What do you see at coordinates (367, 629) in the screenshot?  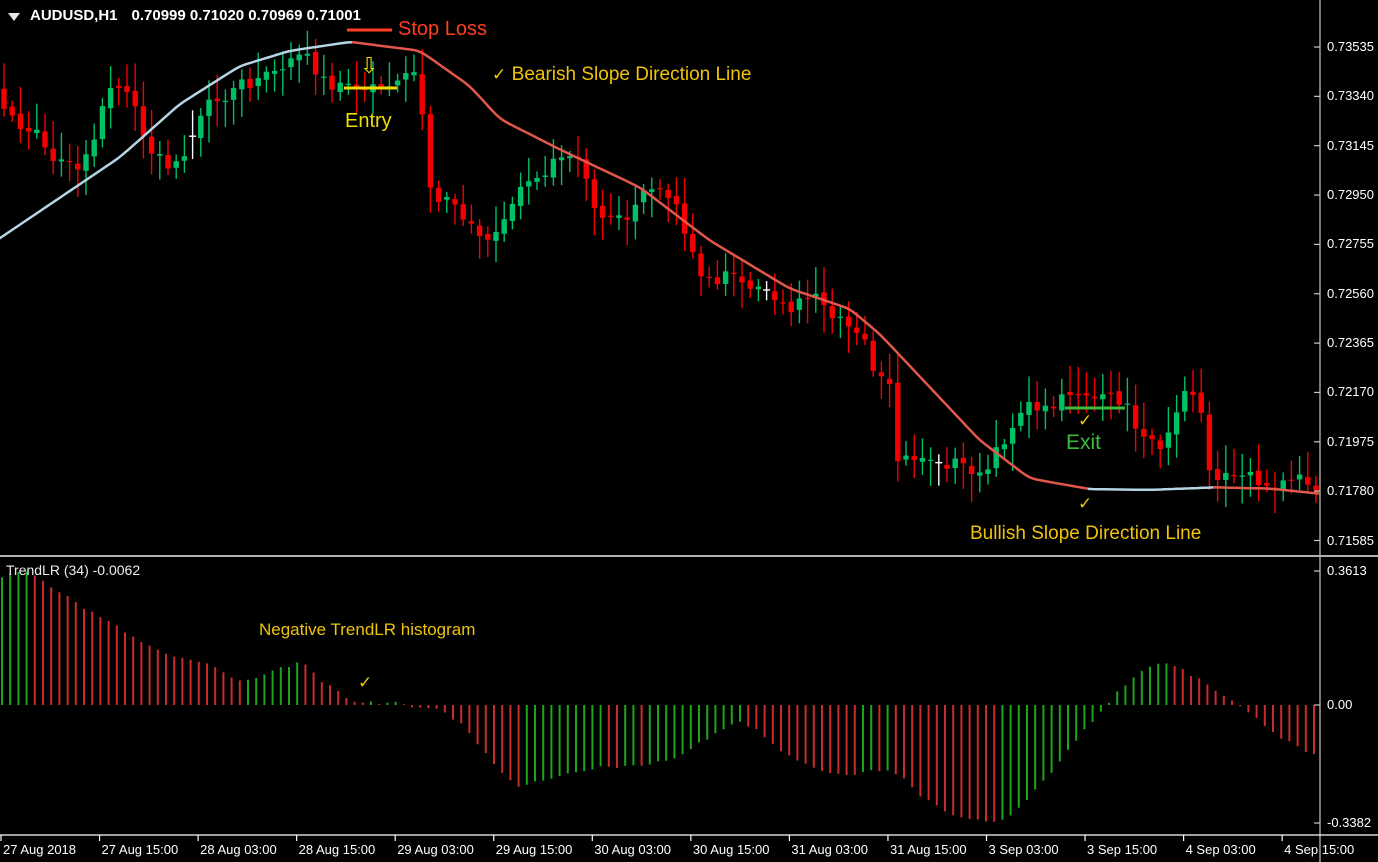 I see `negative-histogram-label: Negative TrendLR histogram` at bounding box center [367, 629].